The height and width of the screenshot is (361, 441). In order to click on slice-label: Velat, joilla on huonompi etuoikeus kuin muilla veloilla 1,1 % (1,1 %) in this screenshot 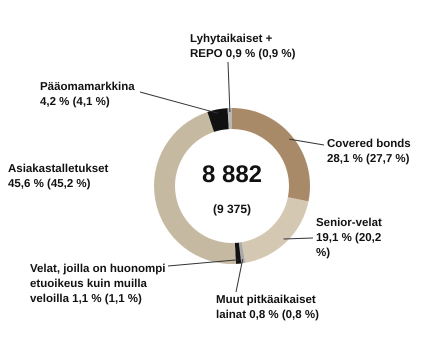, I will do `click(98, 284)`.